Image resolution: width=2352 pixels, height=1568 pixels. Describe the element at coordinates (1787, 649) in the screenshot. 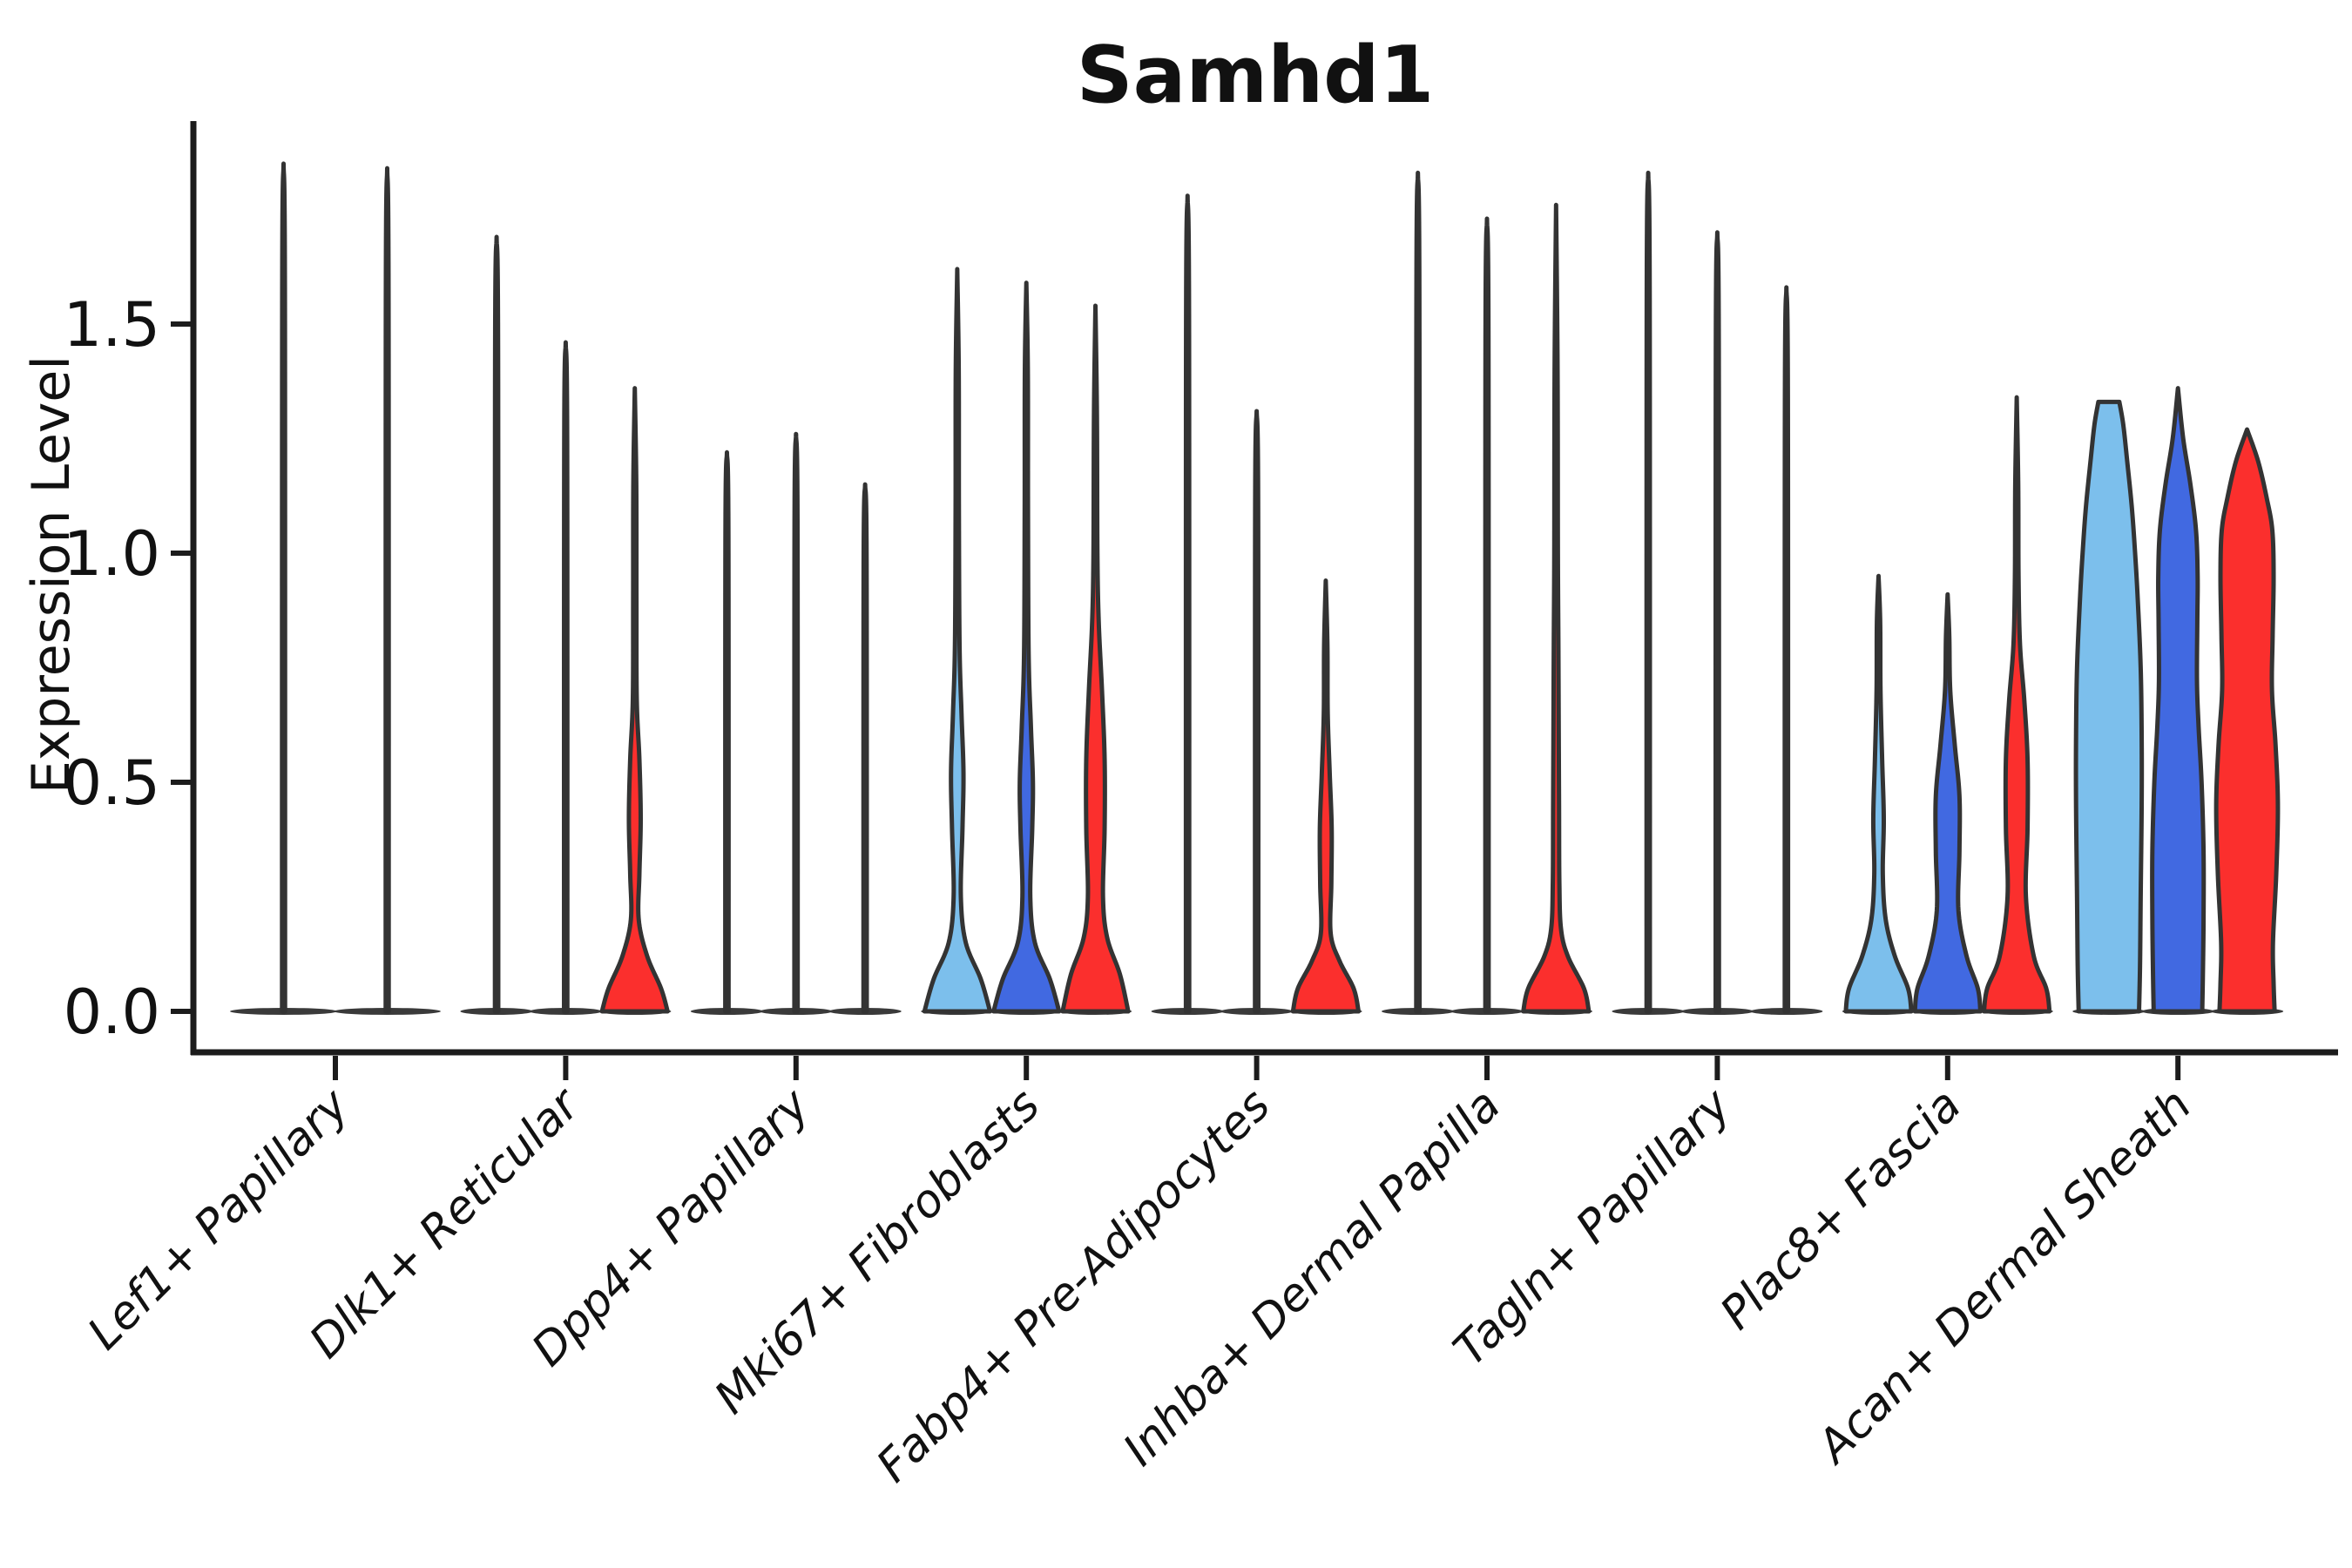

I see `violin-group7-series3` at that location.